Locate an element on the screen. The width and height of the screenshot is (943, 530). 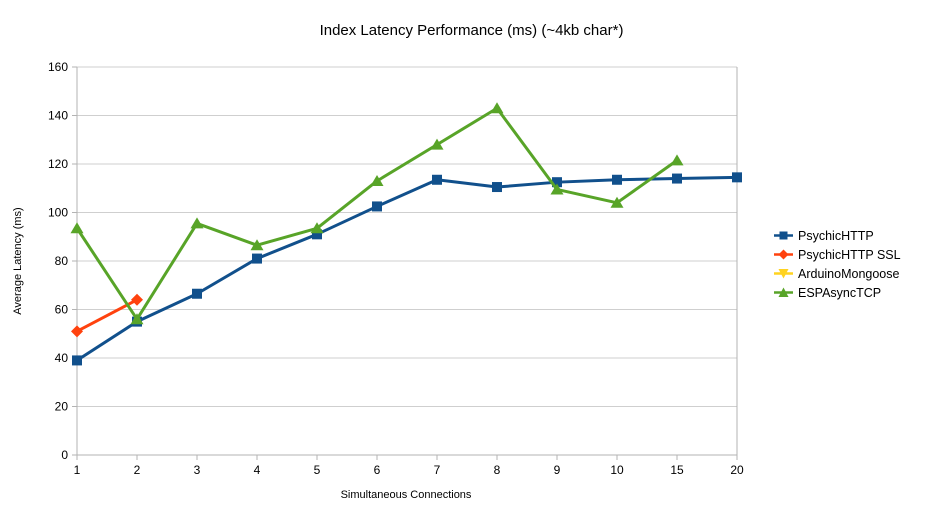
legend-marker-triangle-down-icon is located at coordinates (783, 274).